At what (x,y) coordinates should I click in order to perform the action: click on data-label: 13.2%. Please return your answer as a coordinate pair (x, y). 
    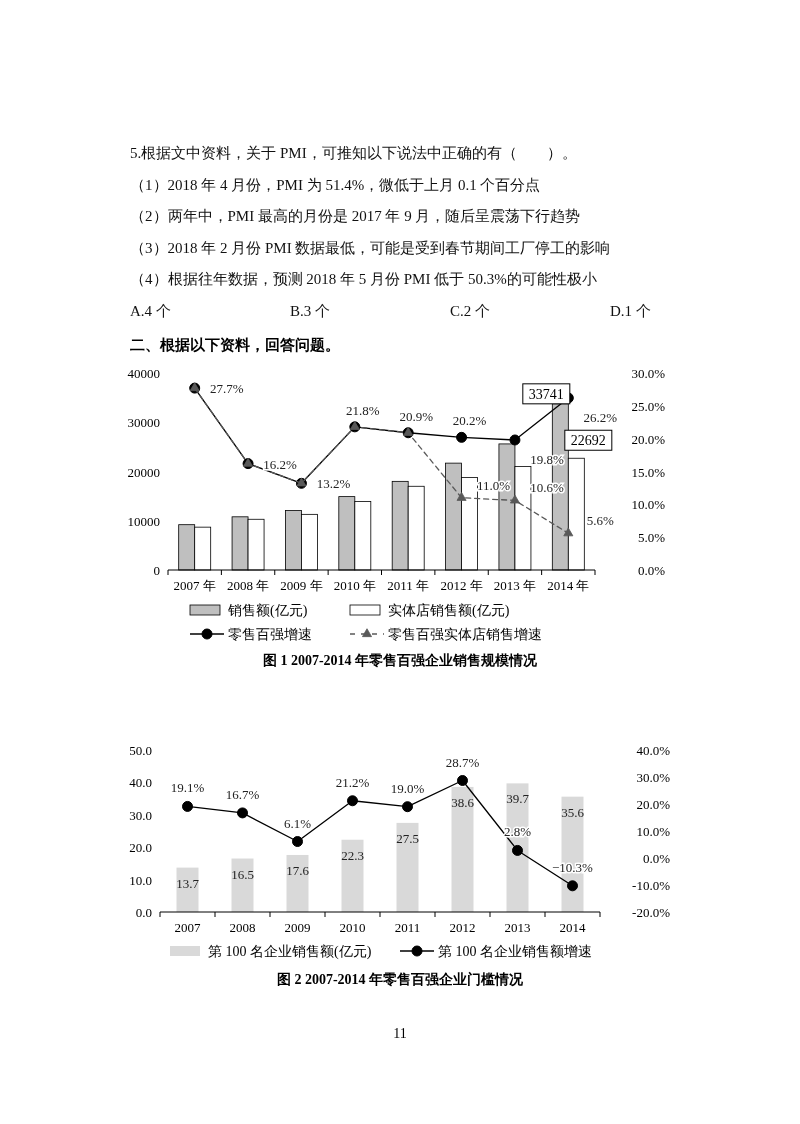
    Looking at the image, I should click on (333, 484).